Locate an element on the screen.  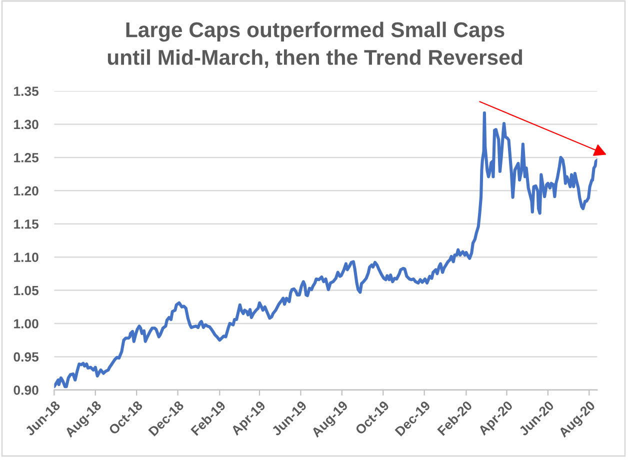
y-tick-label: 0.90 is located at coordinates (26, 390).